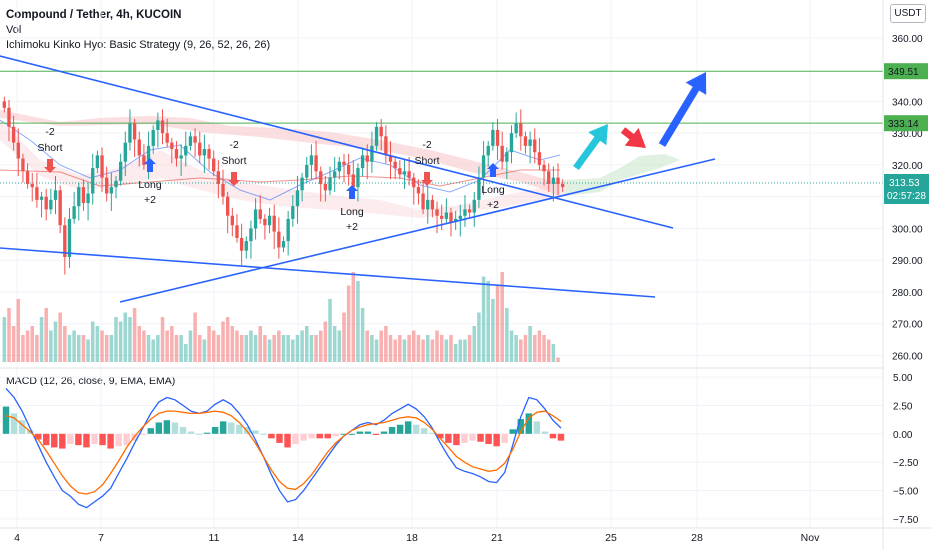  I want to click on signal-value: +2, so click(352, 227).